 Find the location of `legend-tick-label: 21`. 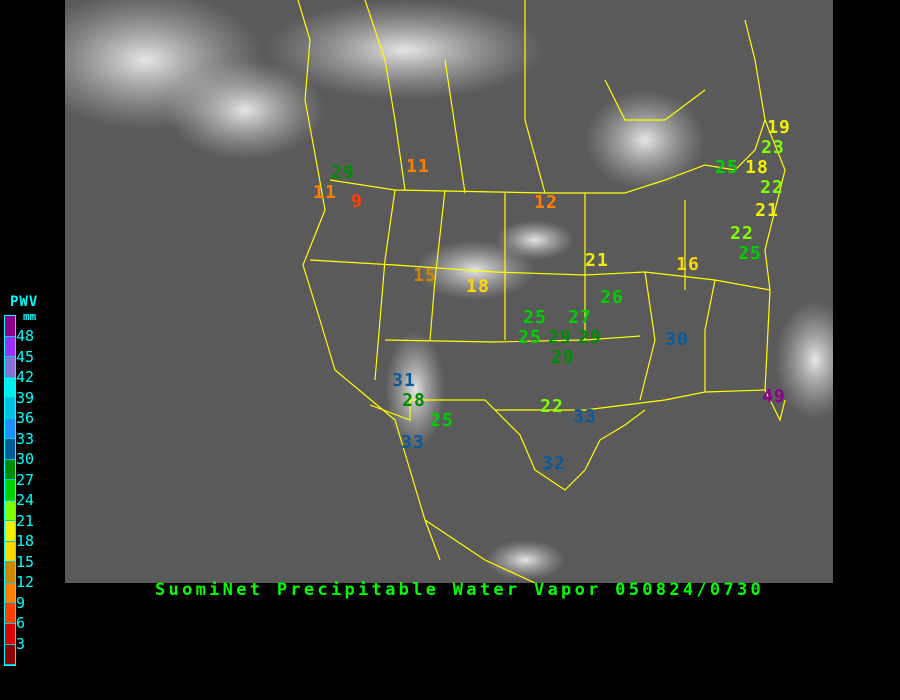

legend-tick-label: 21 is located at coordinates (25, 520).